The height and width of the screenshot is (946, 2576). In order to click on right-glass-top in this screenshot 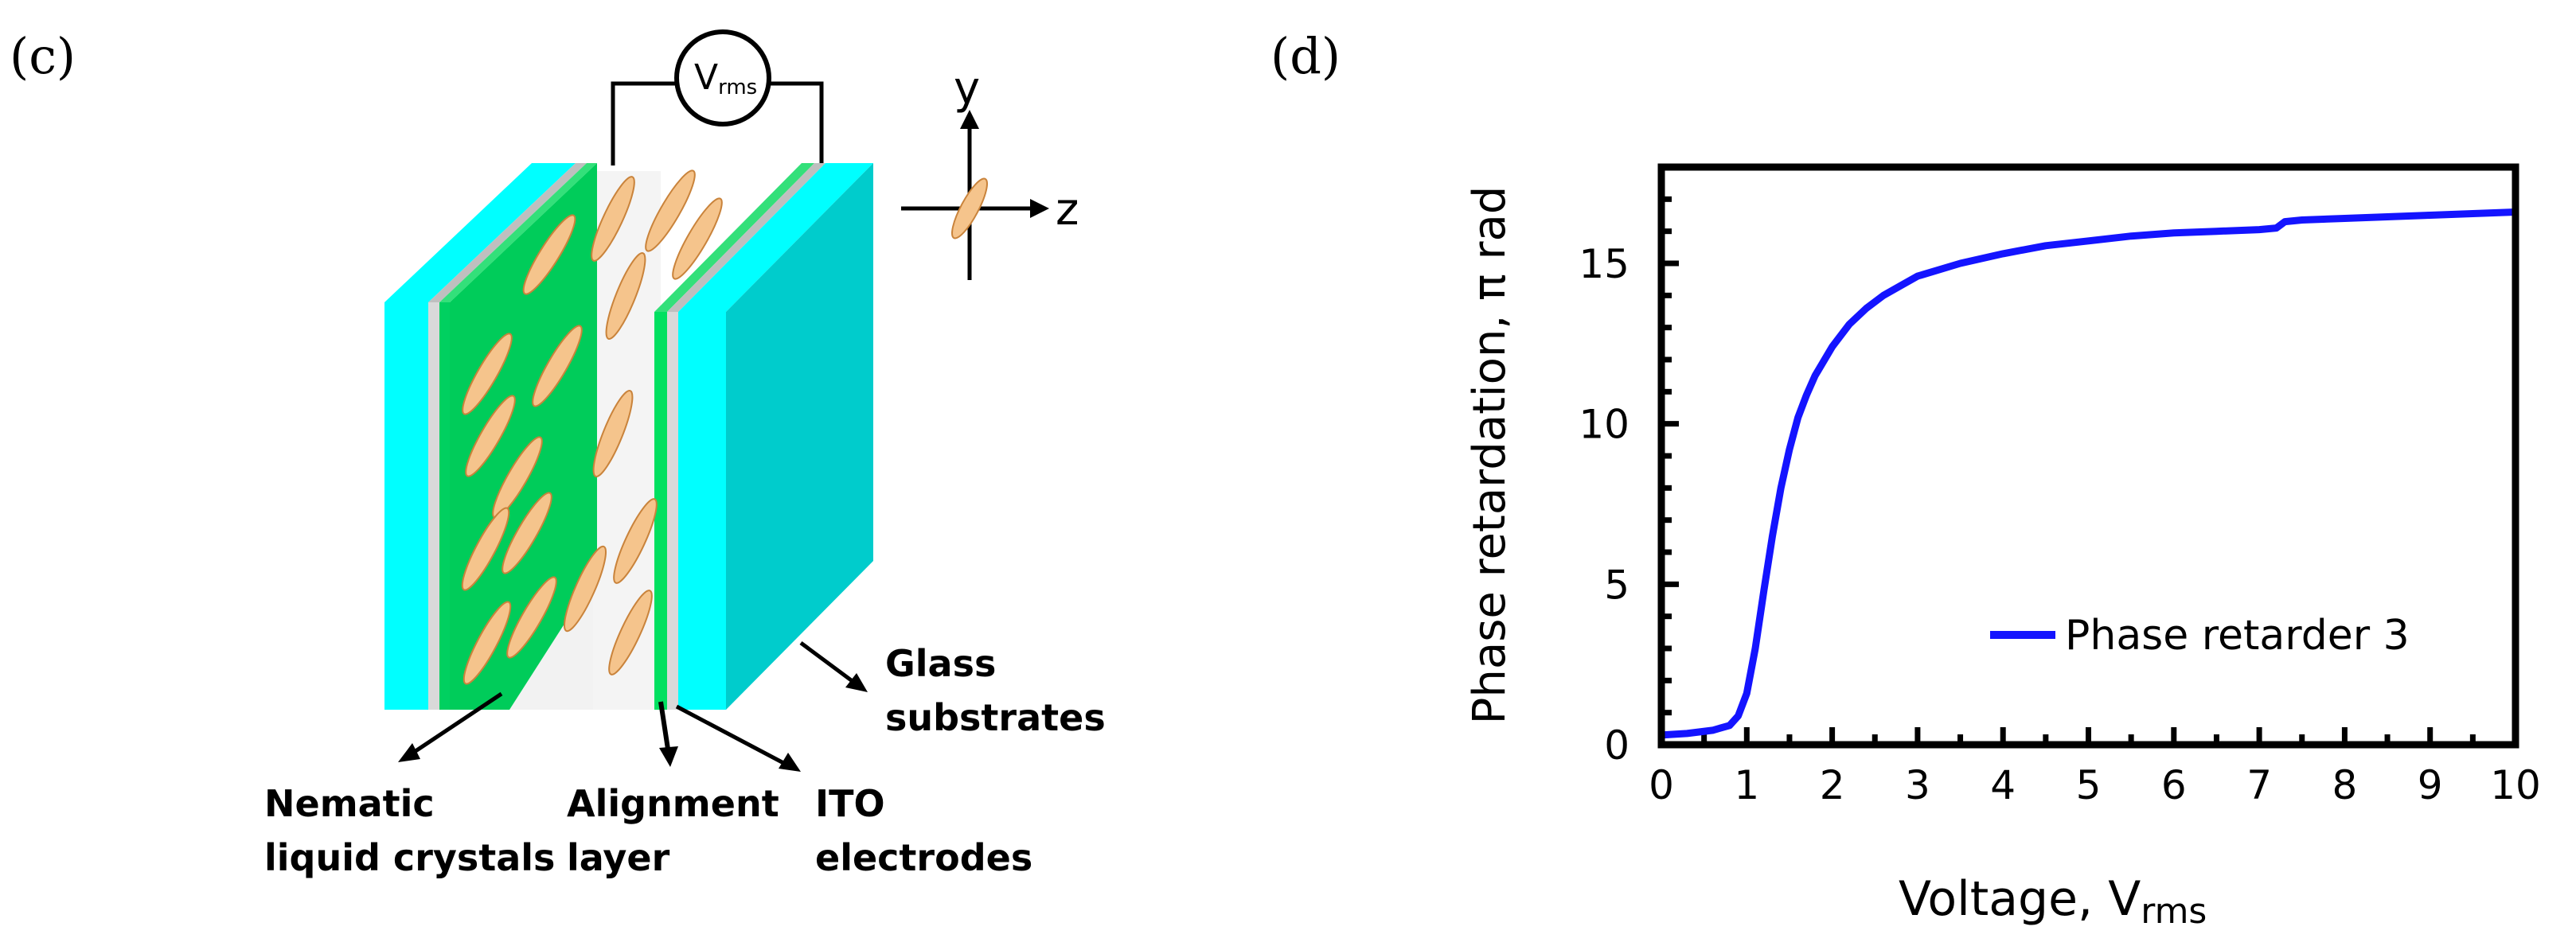, I will do `click(775, 237)`.